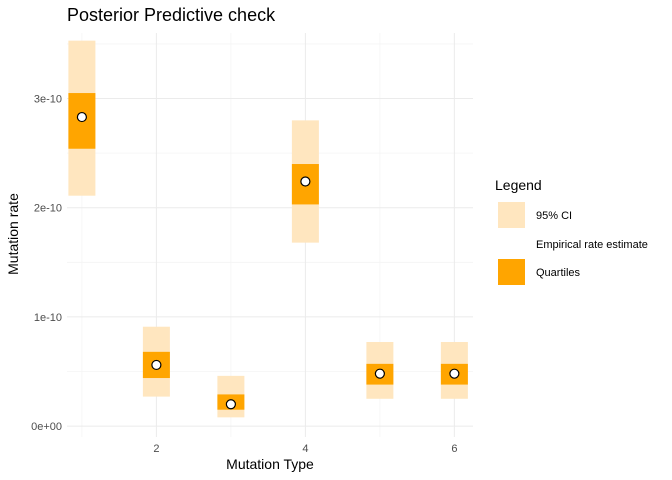 This screenshot has width=672, height=480. Describe the element at coordinates (48, 100) in the screenshot. I see `y-tick-label: 3e-10` at that location.